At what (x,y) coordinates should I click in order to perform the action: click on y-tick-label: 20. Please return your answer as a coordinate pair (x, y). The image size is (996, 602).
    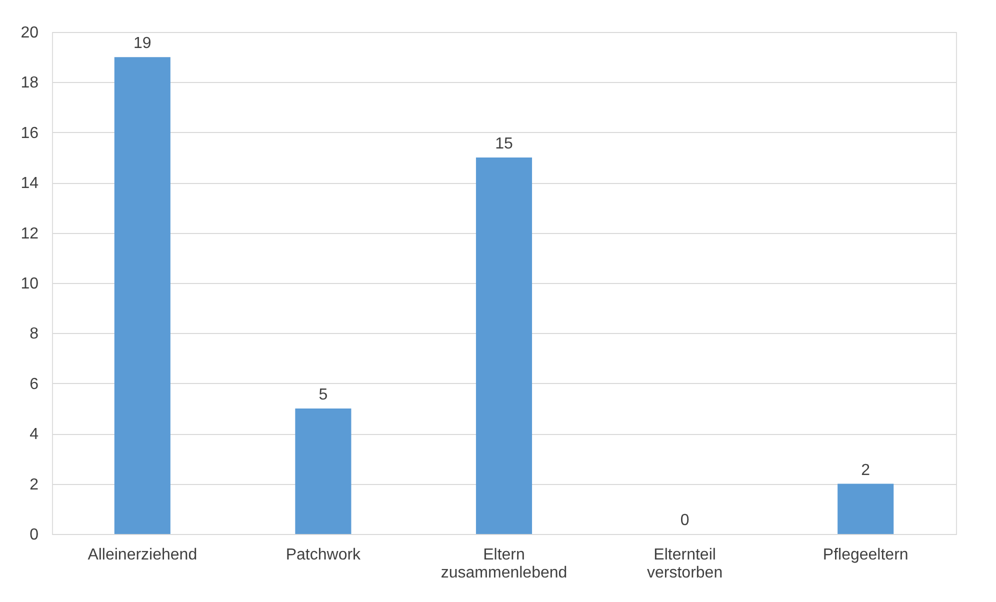
    Looking at the image, I should click on (29, 33).